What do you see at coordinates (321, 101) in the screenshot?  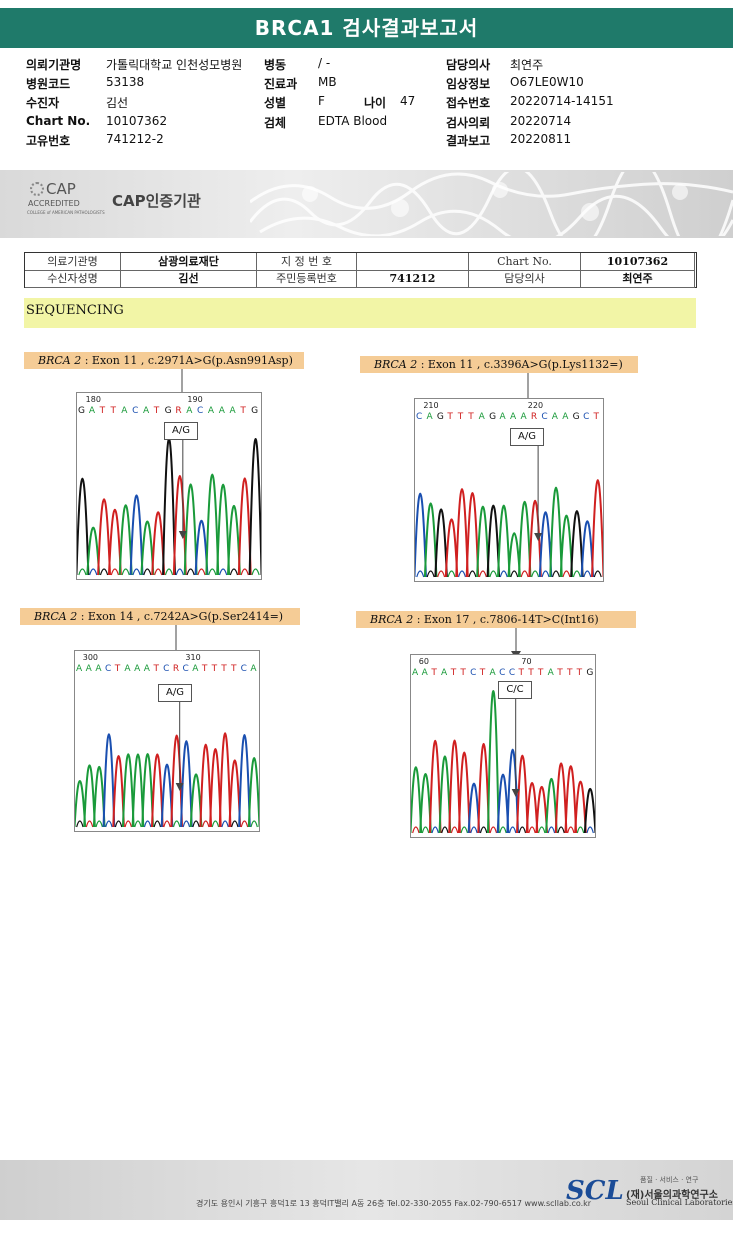 I see `info-value: F` at bounding box center [321, 101].